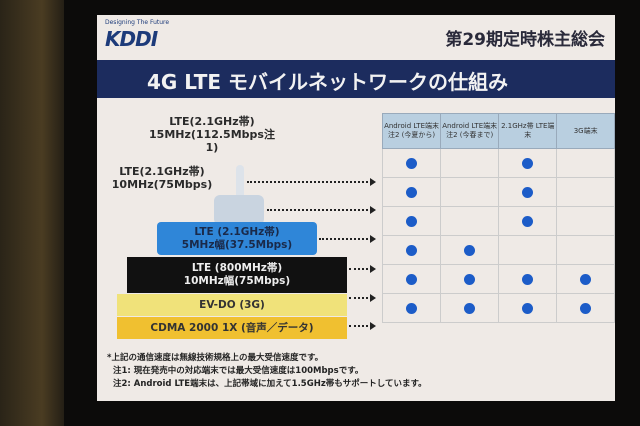 This screenshot has width=640, height=426. Describe the element at coordinates (137, 22) in the screenshot. I see `logo-tagline: Designing The Future` at that location.